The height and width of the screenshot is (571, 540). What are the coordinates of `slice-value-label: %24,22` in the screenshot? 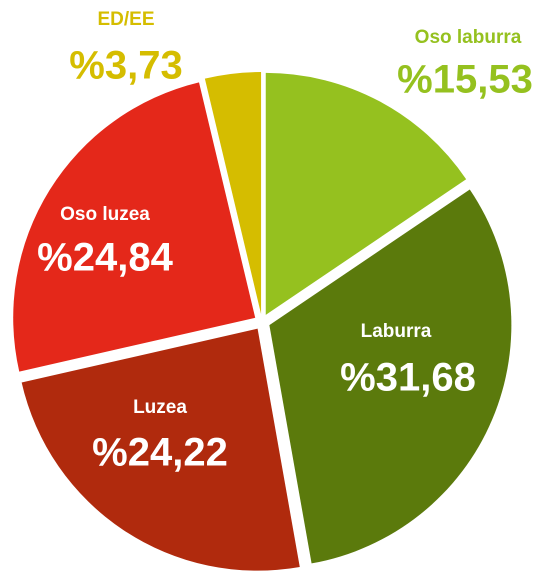 It's located at (160, 453).